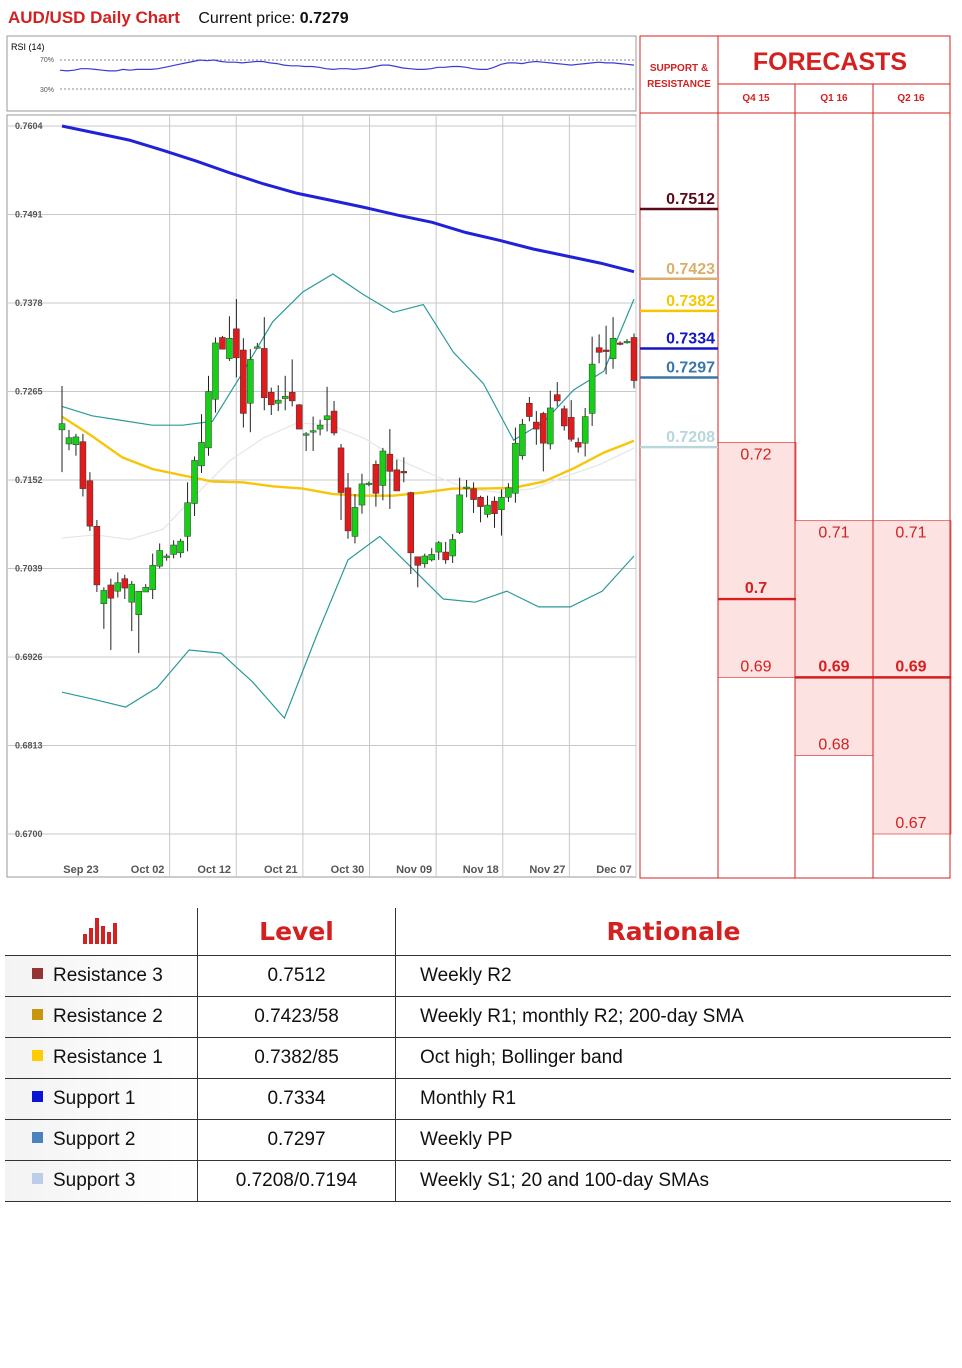  What do you see at coordinates (29, 834) in the screenshot?
I see `y-tick-label: 0.6700` at bounding box center [29, 834].